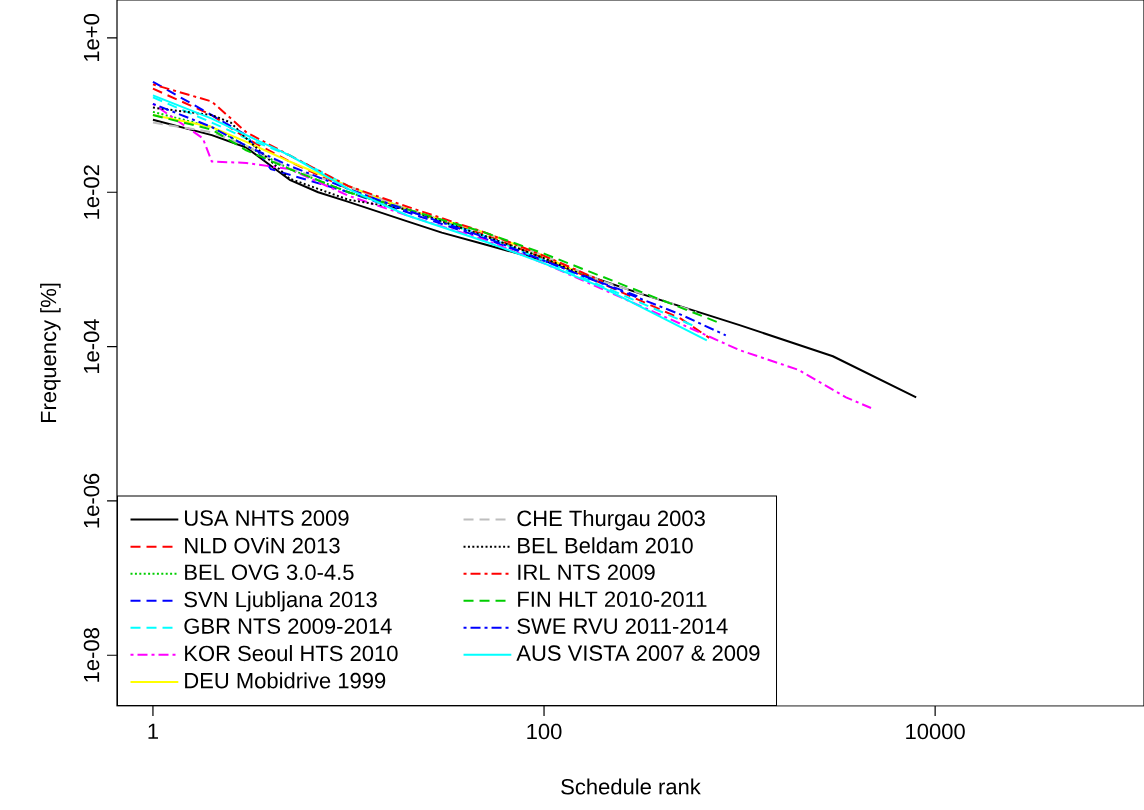  I want to click on legend-label: GBR NTS 2009-2014, so click(288, 626).